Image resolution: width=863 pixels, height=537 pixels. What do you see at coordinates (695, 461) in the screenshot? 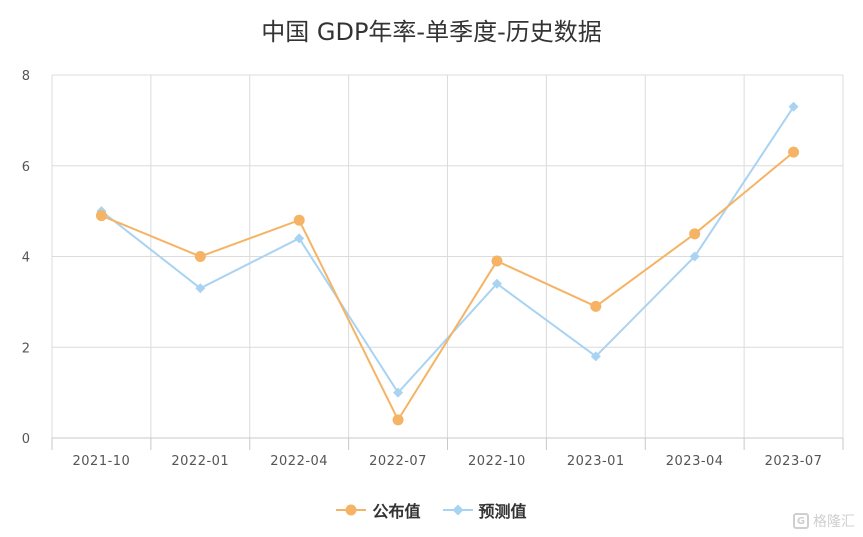
I see `x-tick-label: 2023-04` at bounding box center [695, 461].